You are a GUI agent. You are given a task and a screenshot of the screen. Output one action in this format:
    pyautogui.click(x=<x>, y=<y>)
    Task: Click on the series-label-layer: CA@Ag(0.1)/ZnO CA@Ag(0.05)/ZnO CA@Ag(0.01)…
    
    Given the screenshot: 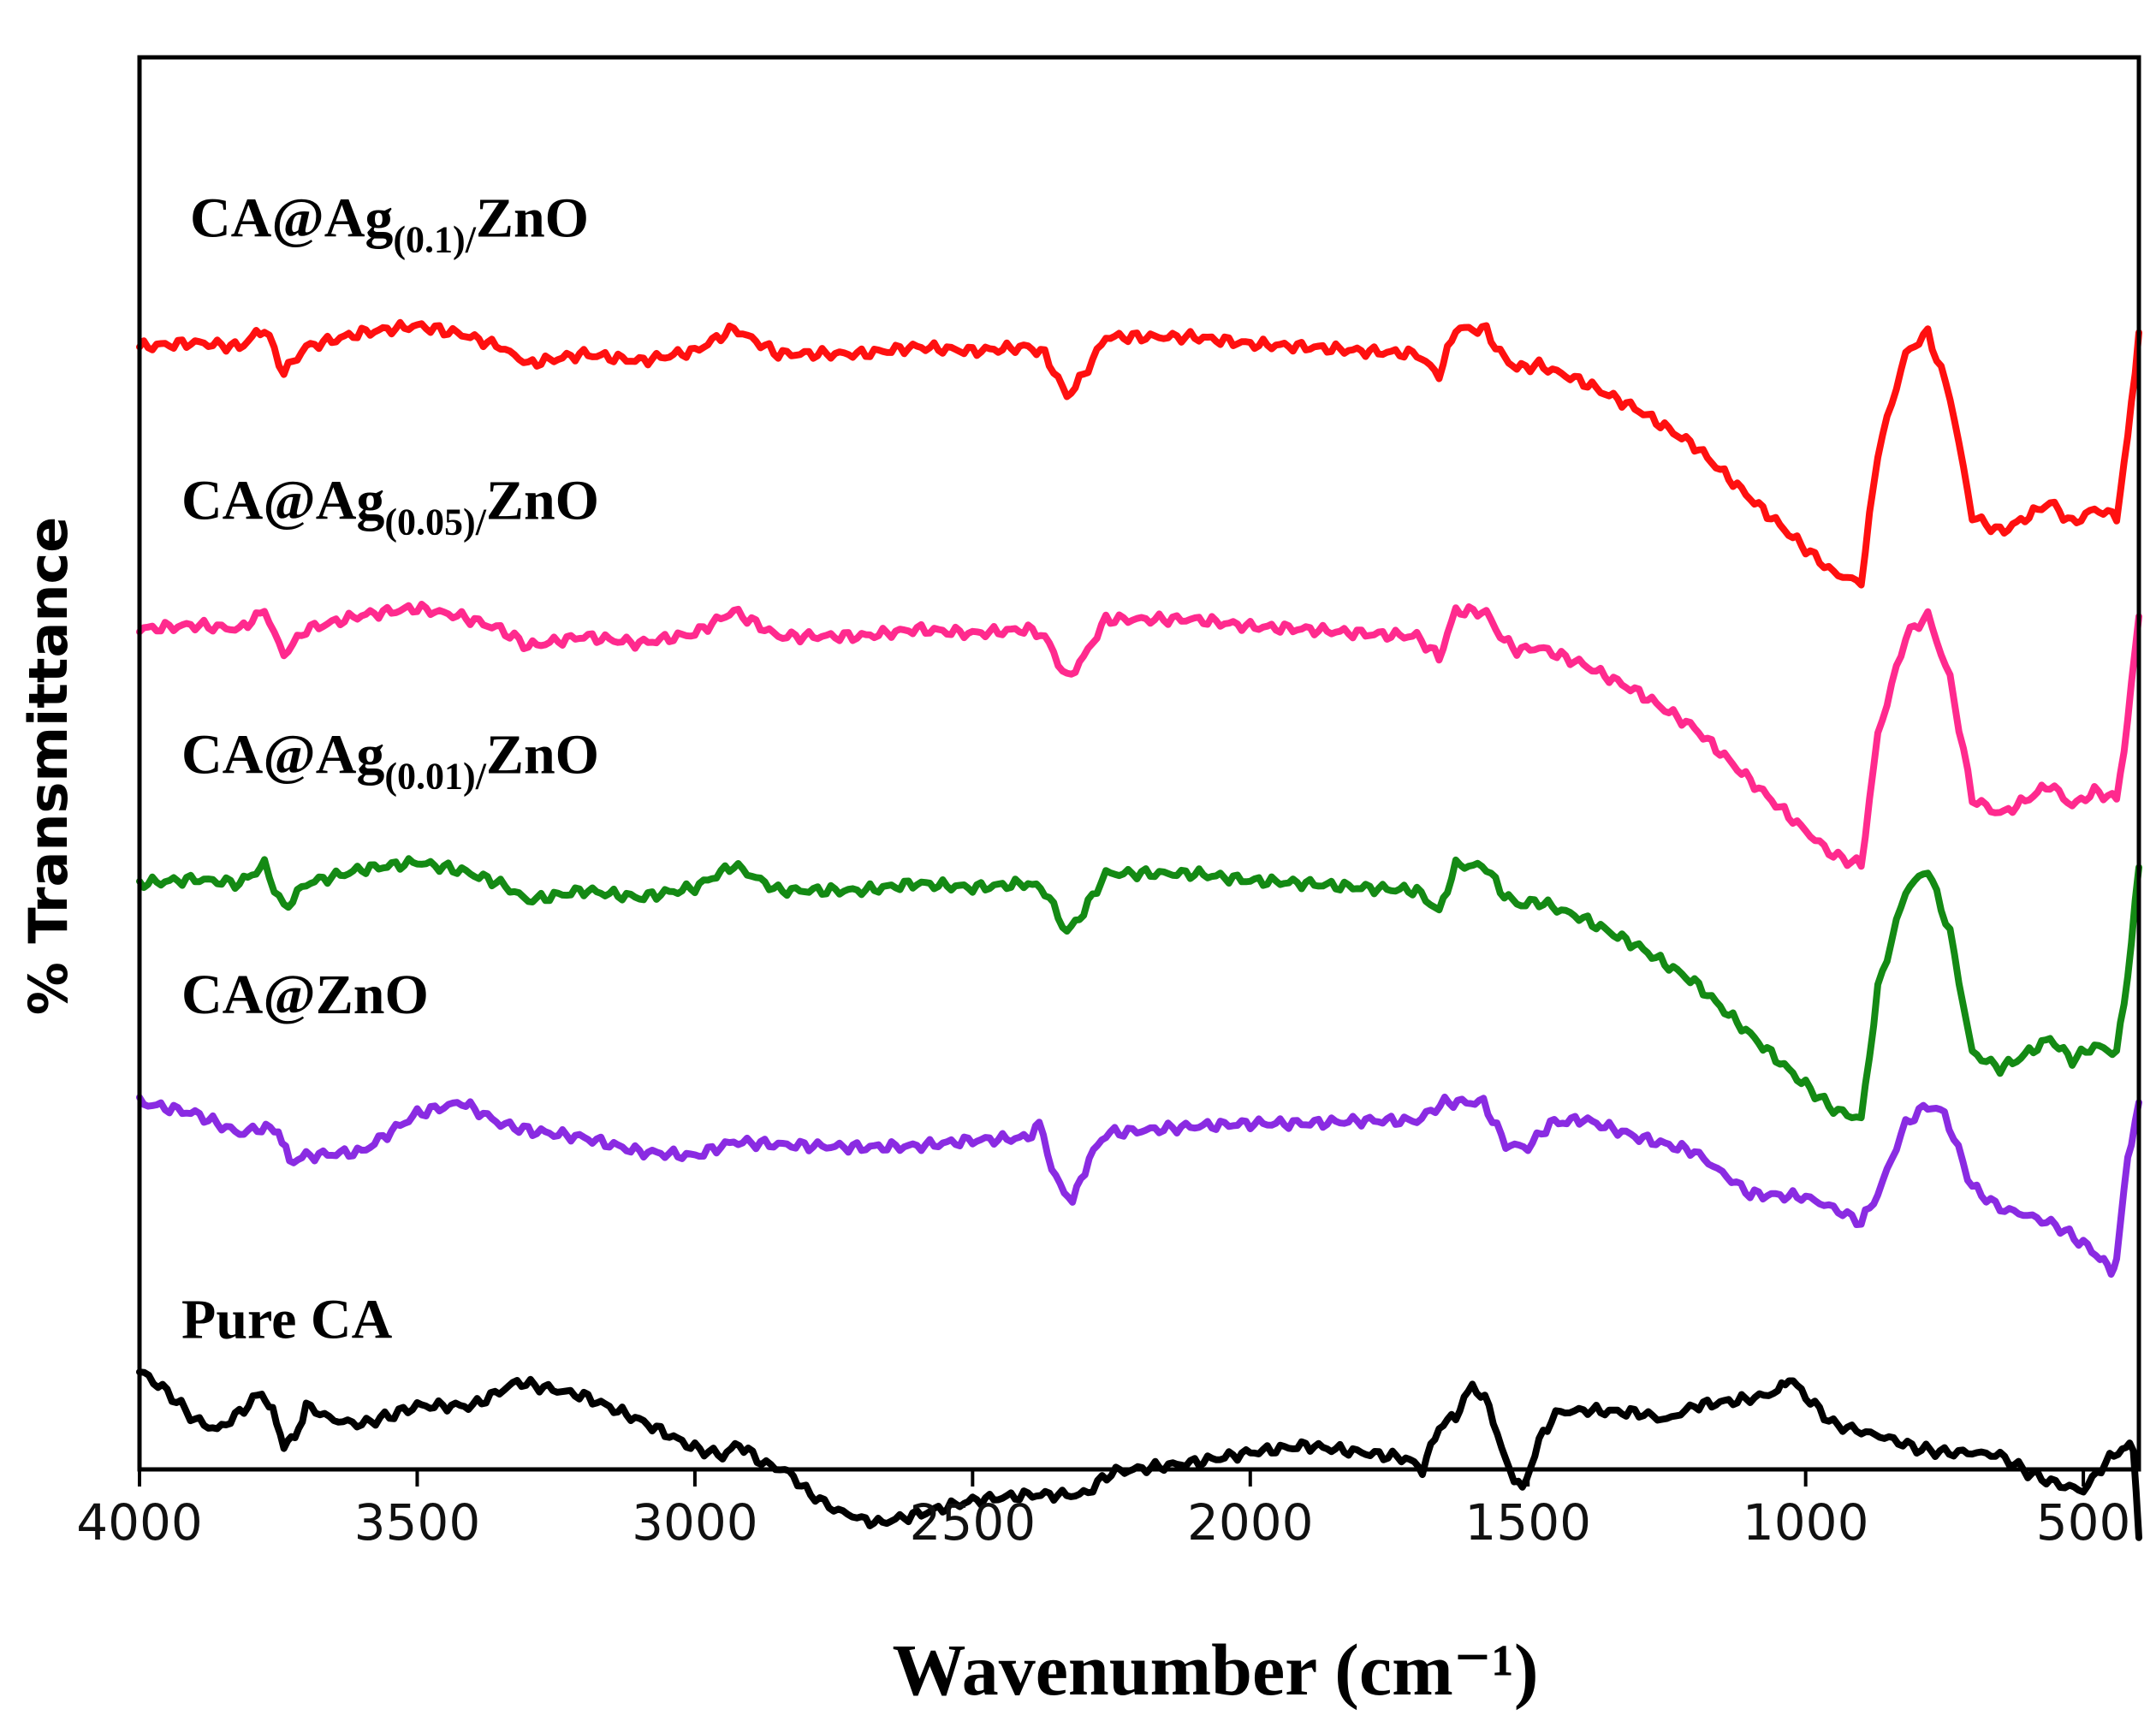 What is the action you would take?
    pyautogui.click(x=390, y=769)
    